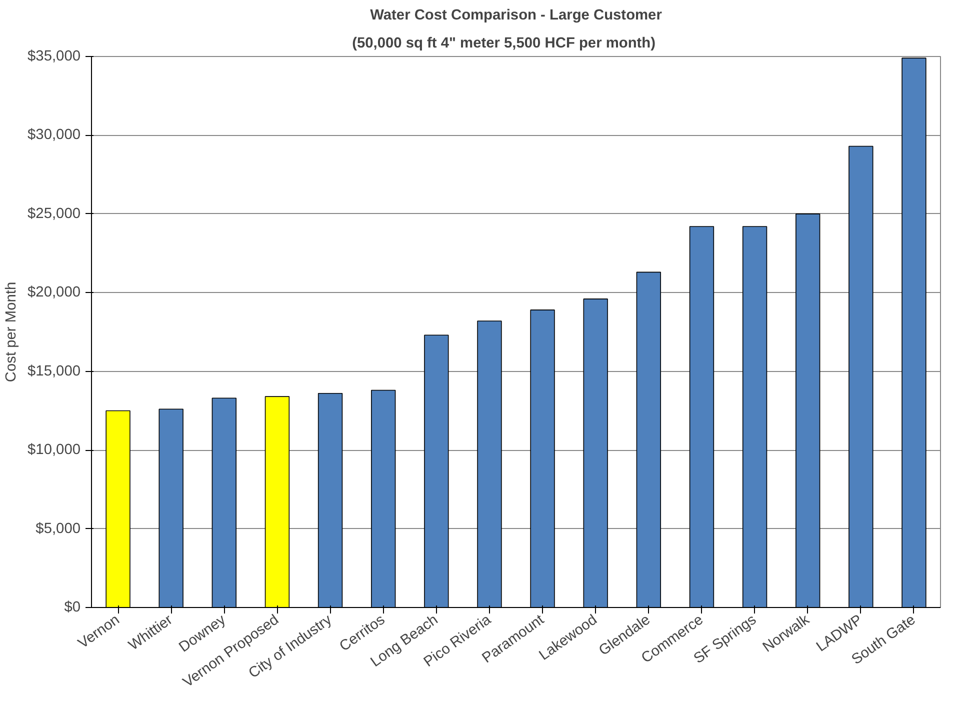 The image size is (969, 708). I want to click on y-tick-label: $5,000, so click(58, 528).